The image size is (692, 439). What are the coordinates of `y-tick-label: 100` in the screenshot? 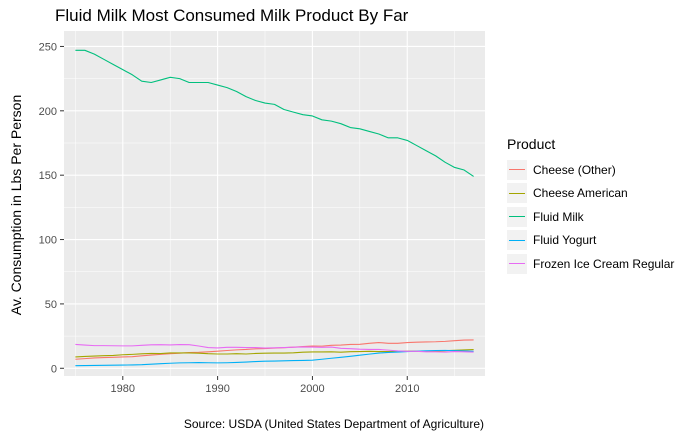 It's located at (48, 241).